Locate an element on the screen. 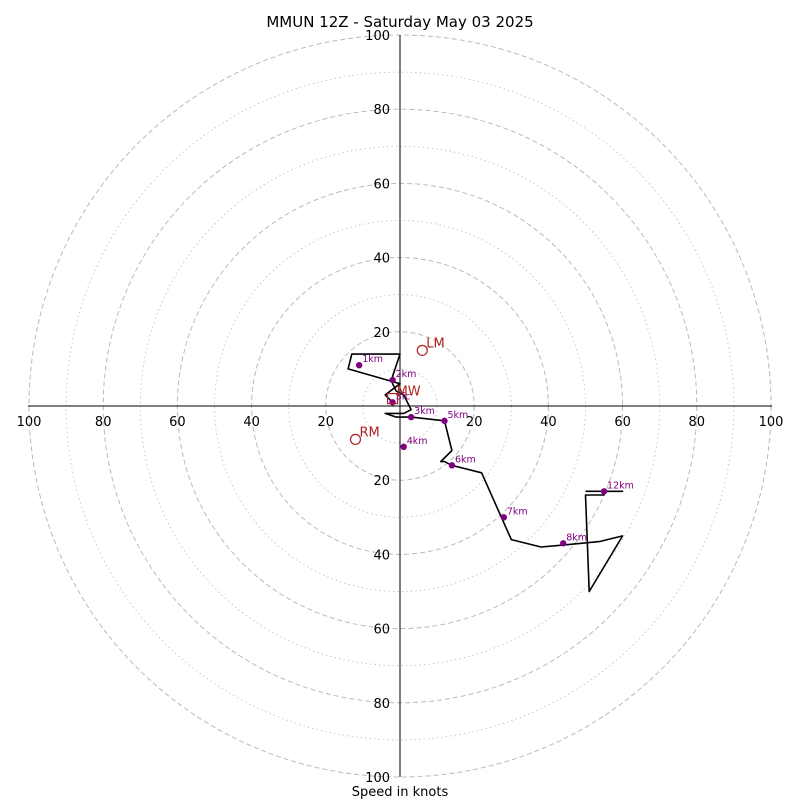  height-marker-label: 4km is located at coordinates (417, 441).